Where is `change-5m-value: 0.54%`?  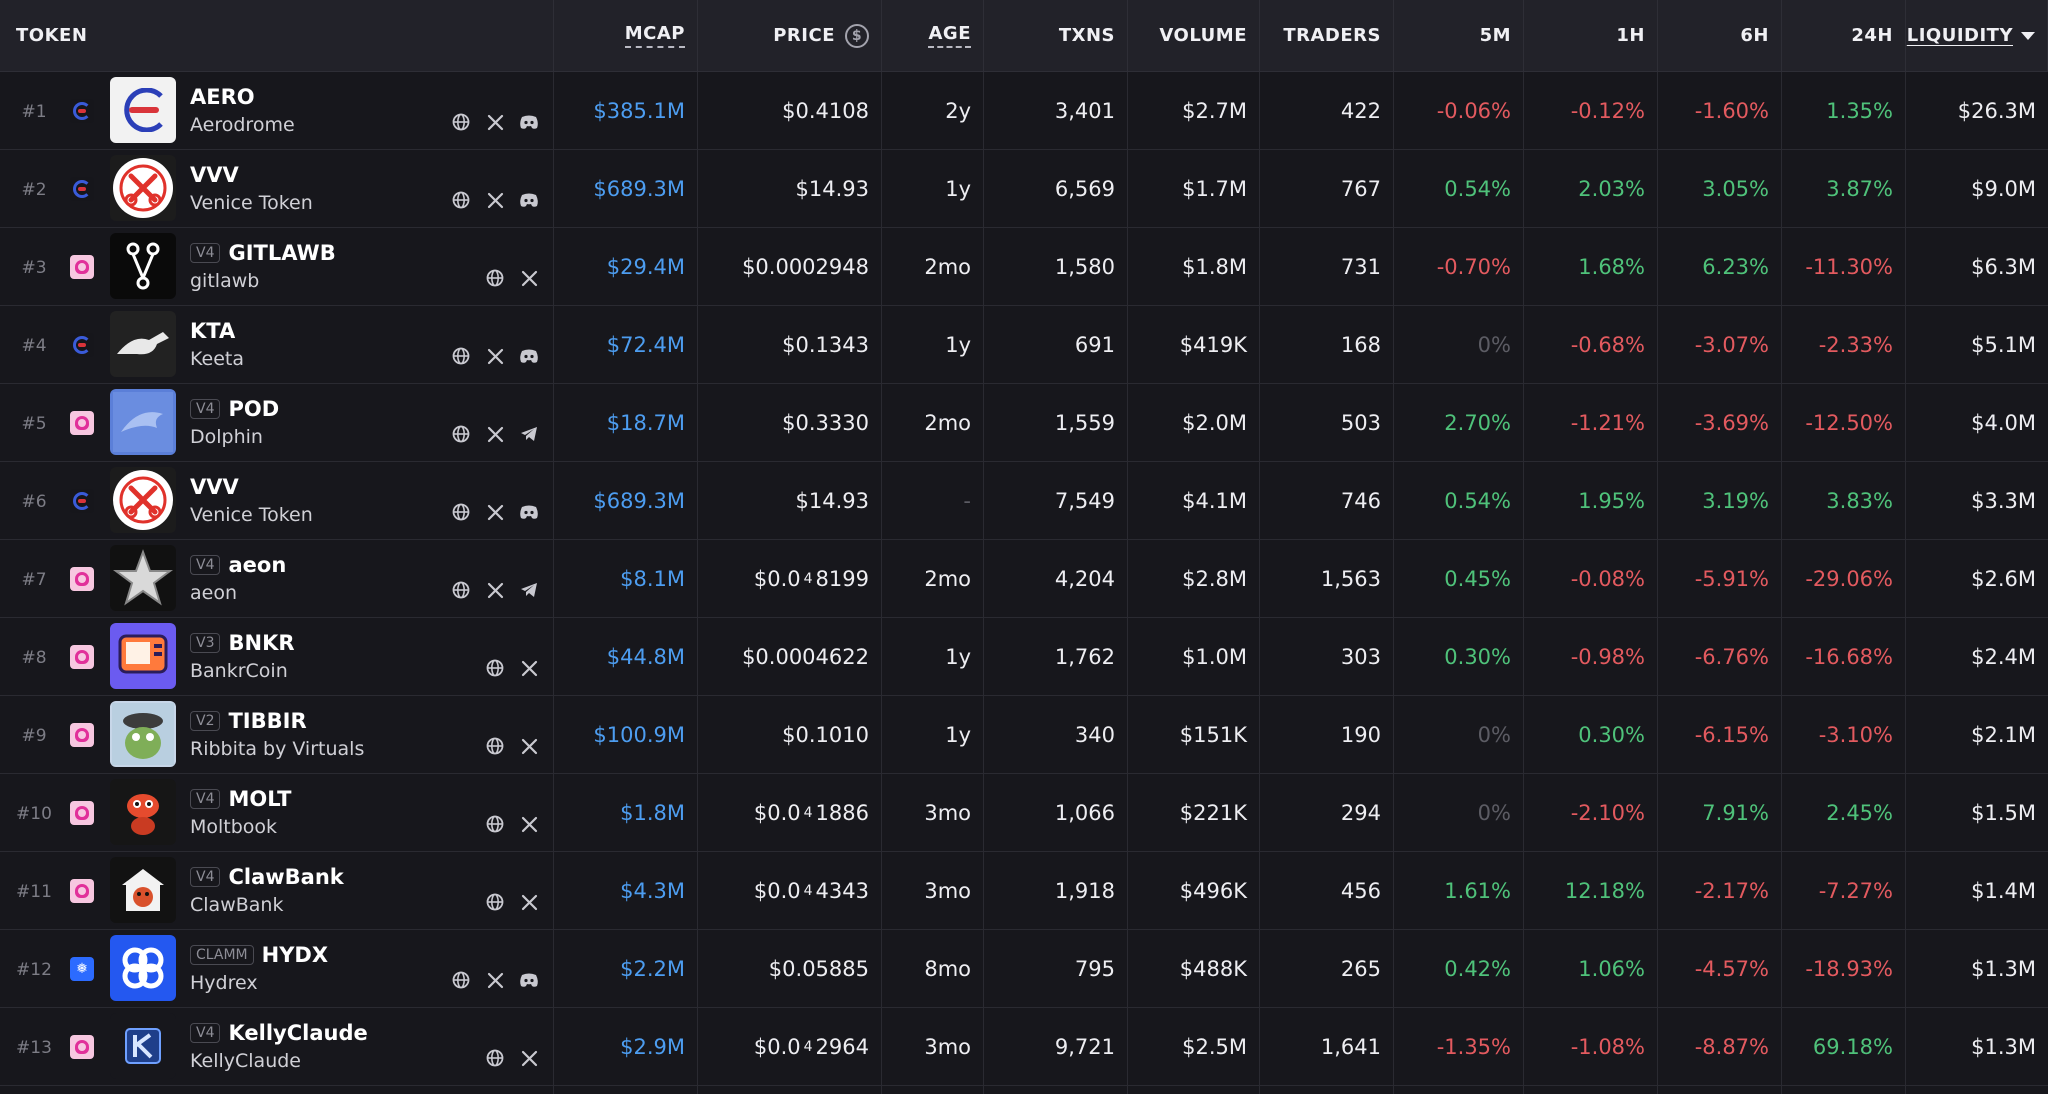 change-5m-value: 0.54% is located at coordinates (1459, 500).